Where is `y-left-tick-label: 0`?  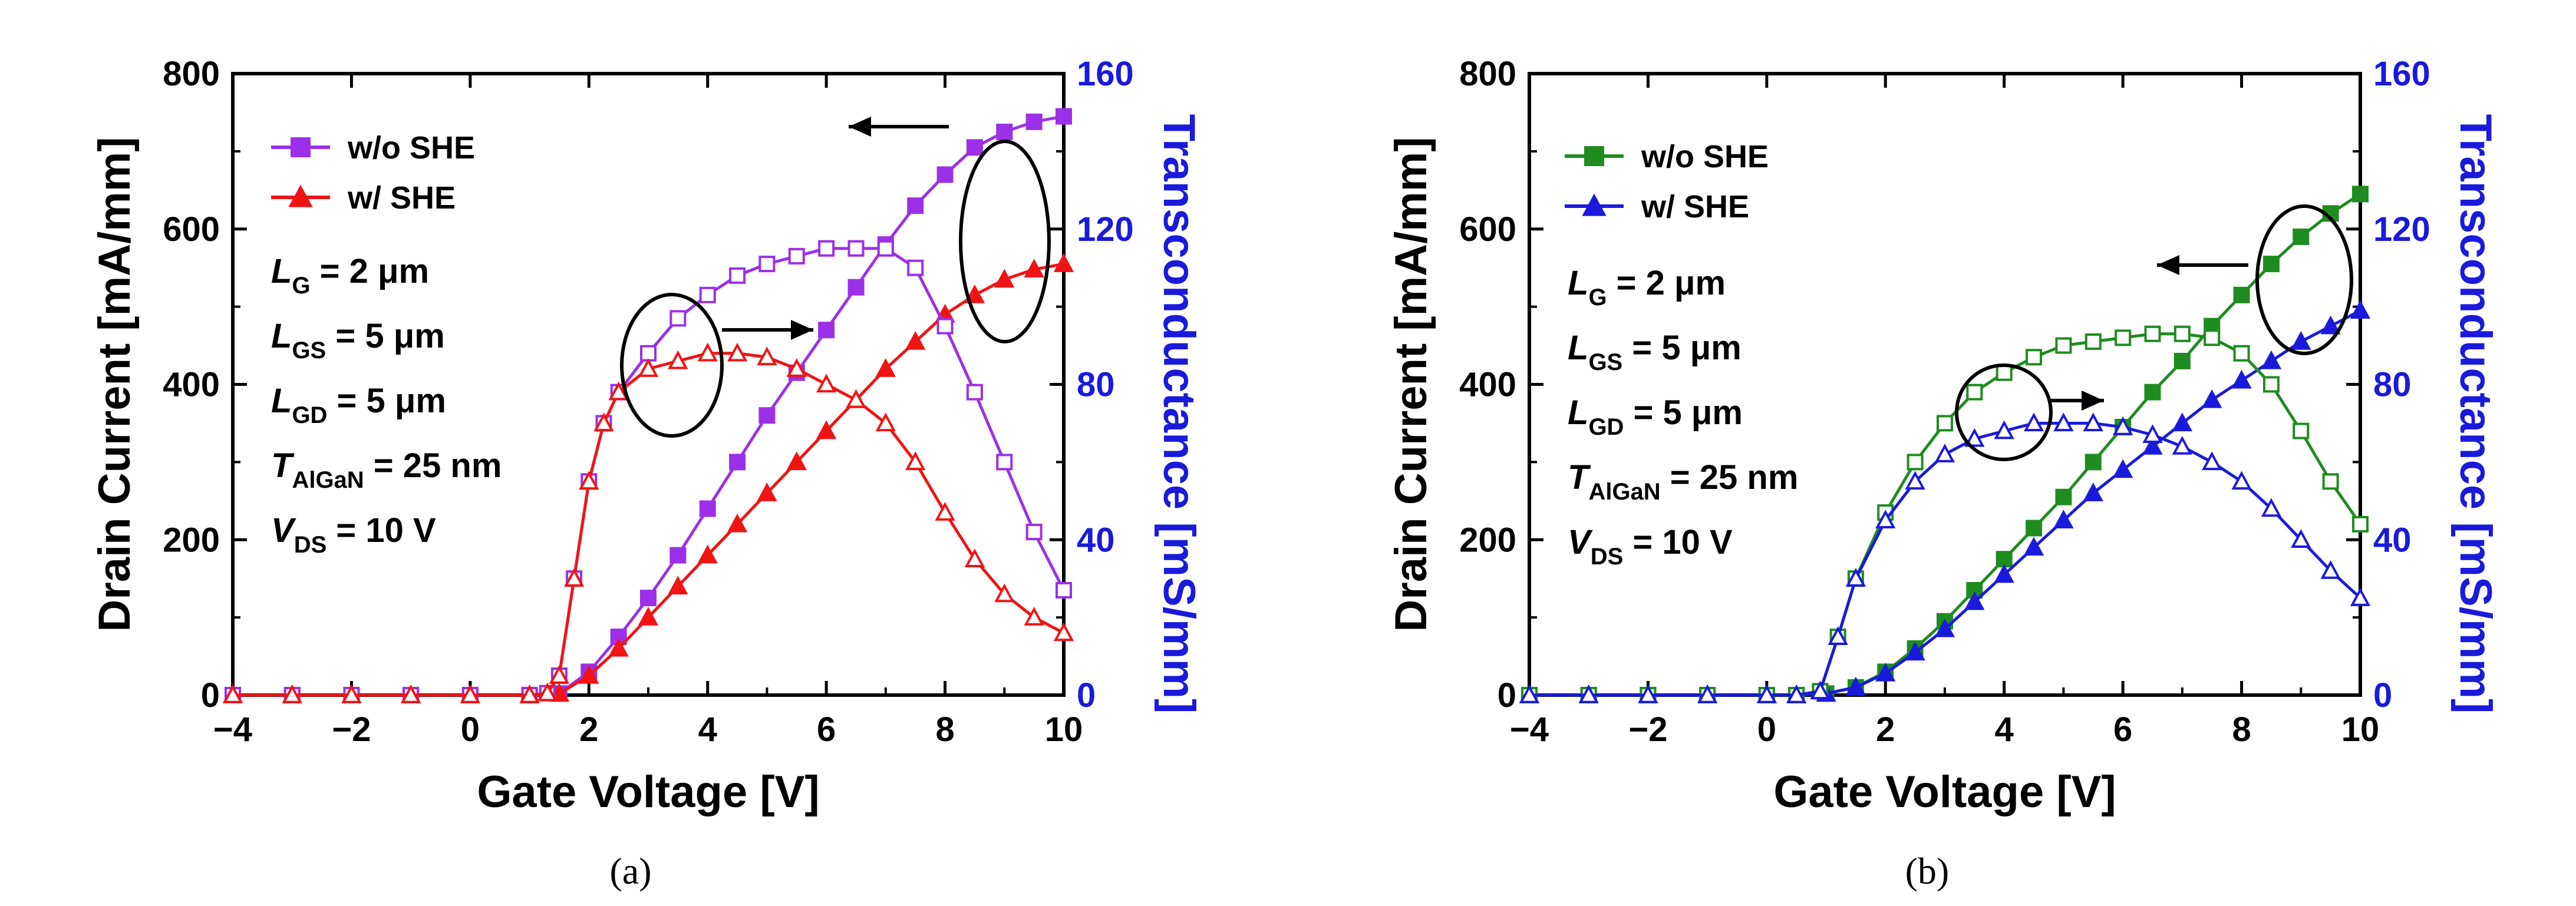 y-left-tick-label: 0 is located at coordinates (1507, 695).